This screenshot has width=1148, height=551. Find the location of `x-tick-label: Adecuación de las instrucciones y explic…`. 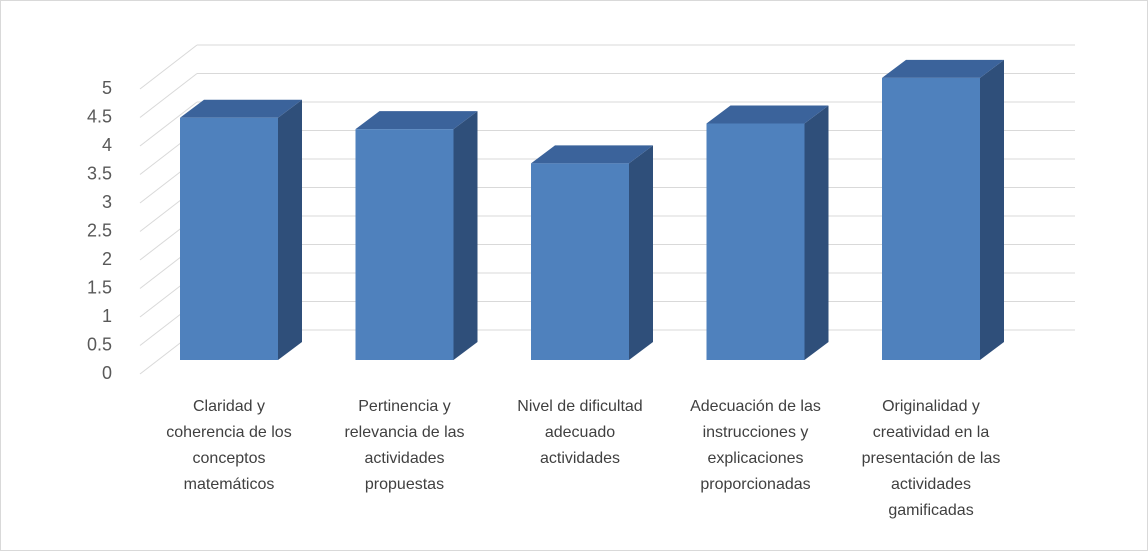

x-tick-label: Adecuación de las instrucciones y explic… is located at coordinates (755, 445).